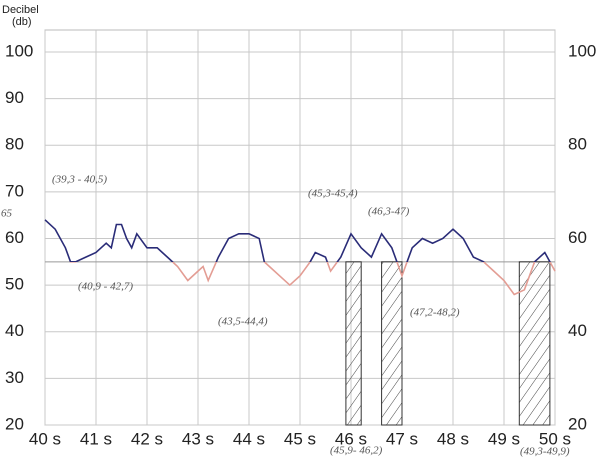  I want to click on y-axis-label: (db), so click(22, 22).